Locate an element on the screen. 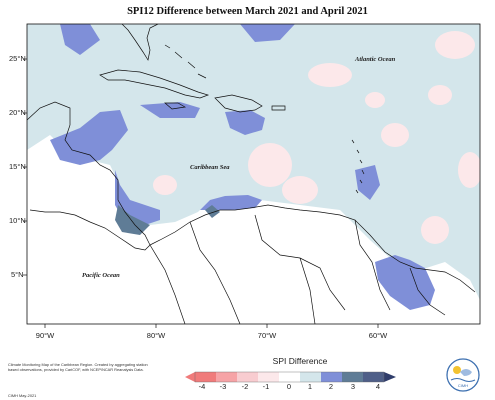 The height and width of the screenshot is (400, 495). legend-tick: 2 is located at coordinates (331, 386).